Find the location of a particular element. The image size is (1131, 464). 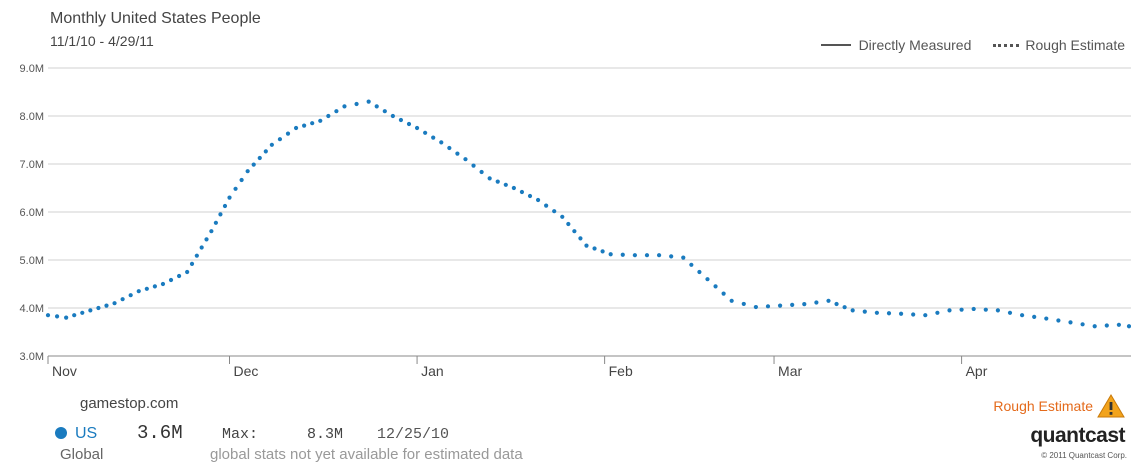

x-tick-label: Jan is located at coordinates (432, 371).